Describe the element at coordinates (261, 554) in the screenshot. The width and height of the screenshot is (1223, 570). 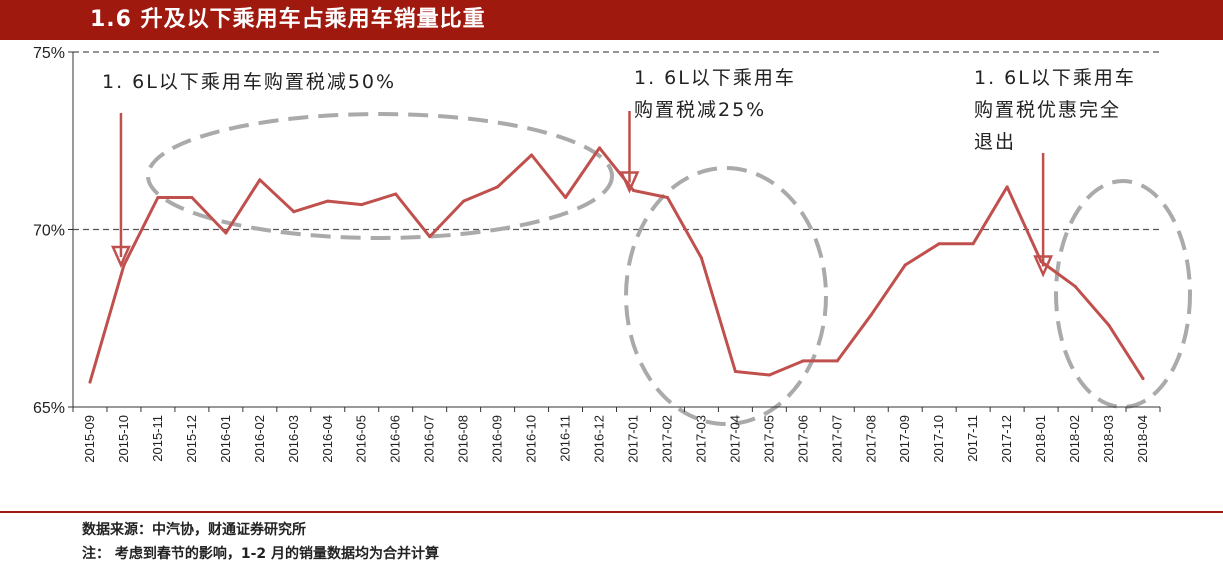
I see `footnote: 注： 考虑到春节的影响，1-2 月的销量数据均为合并计算` at that location.